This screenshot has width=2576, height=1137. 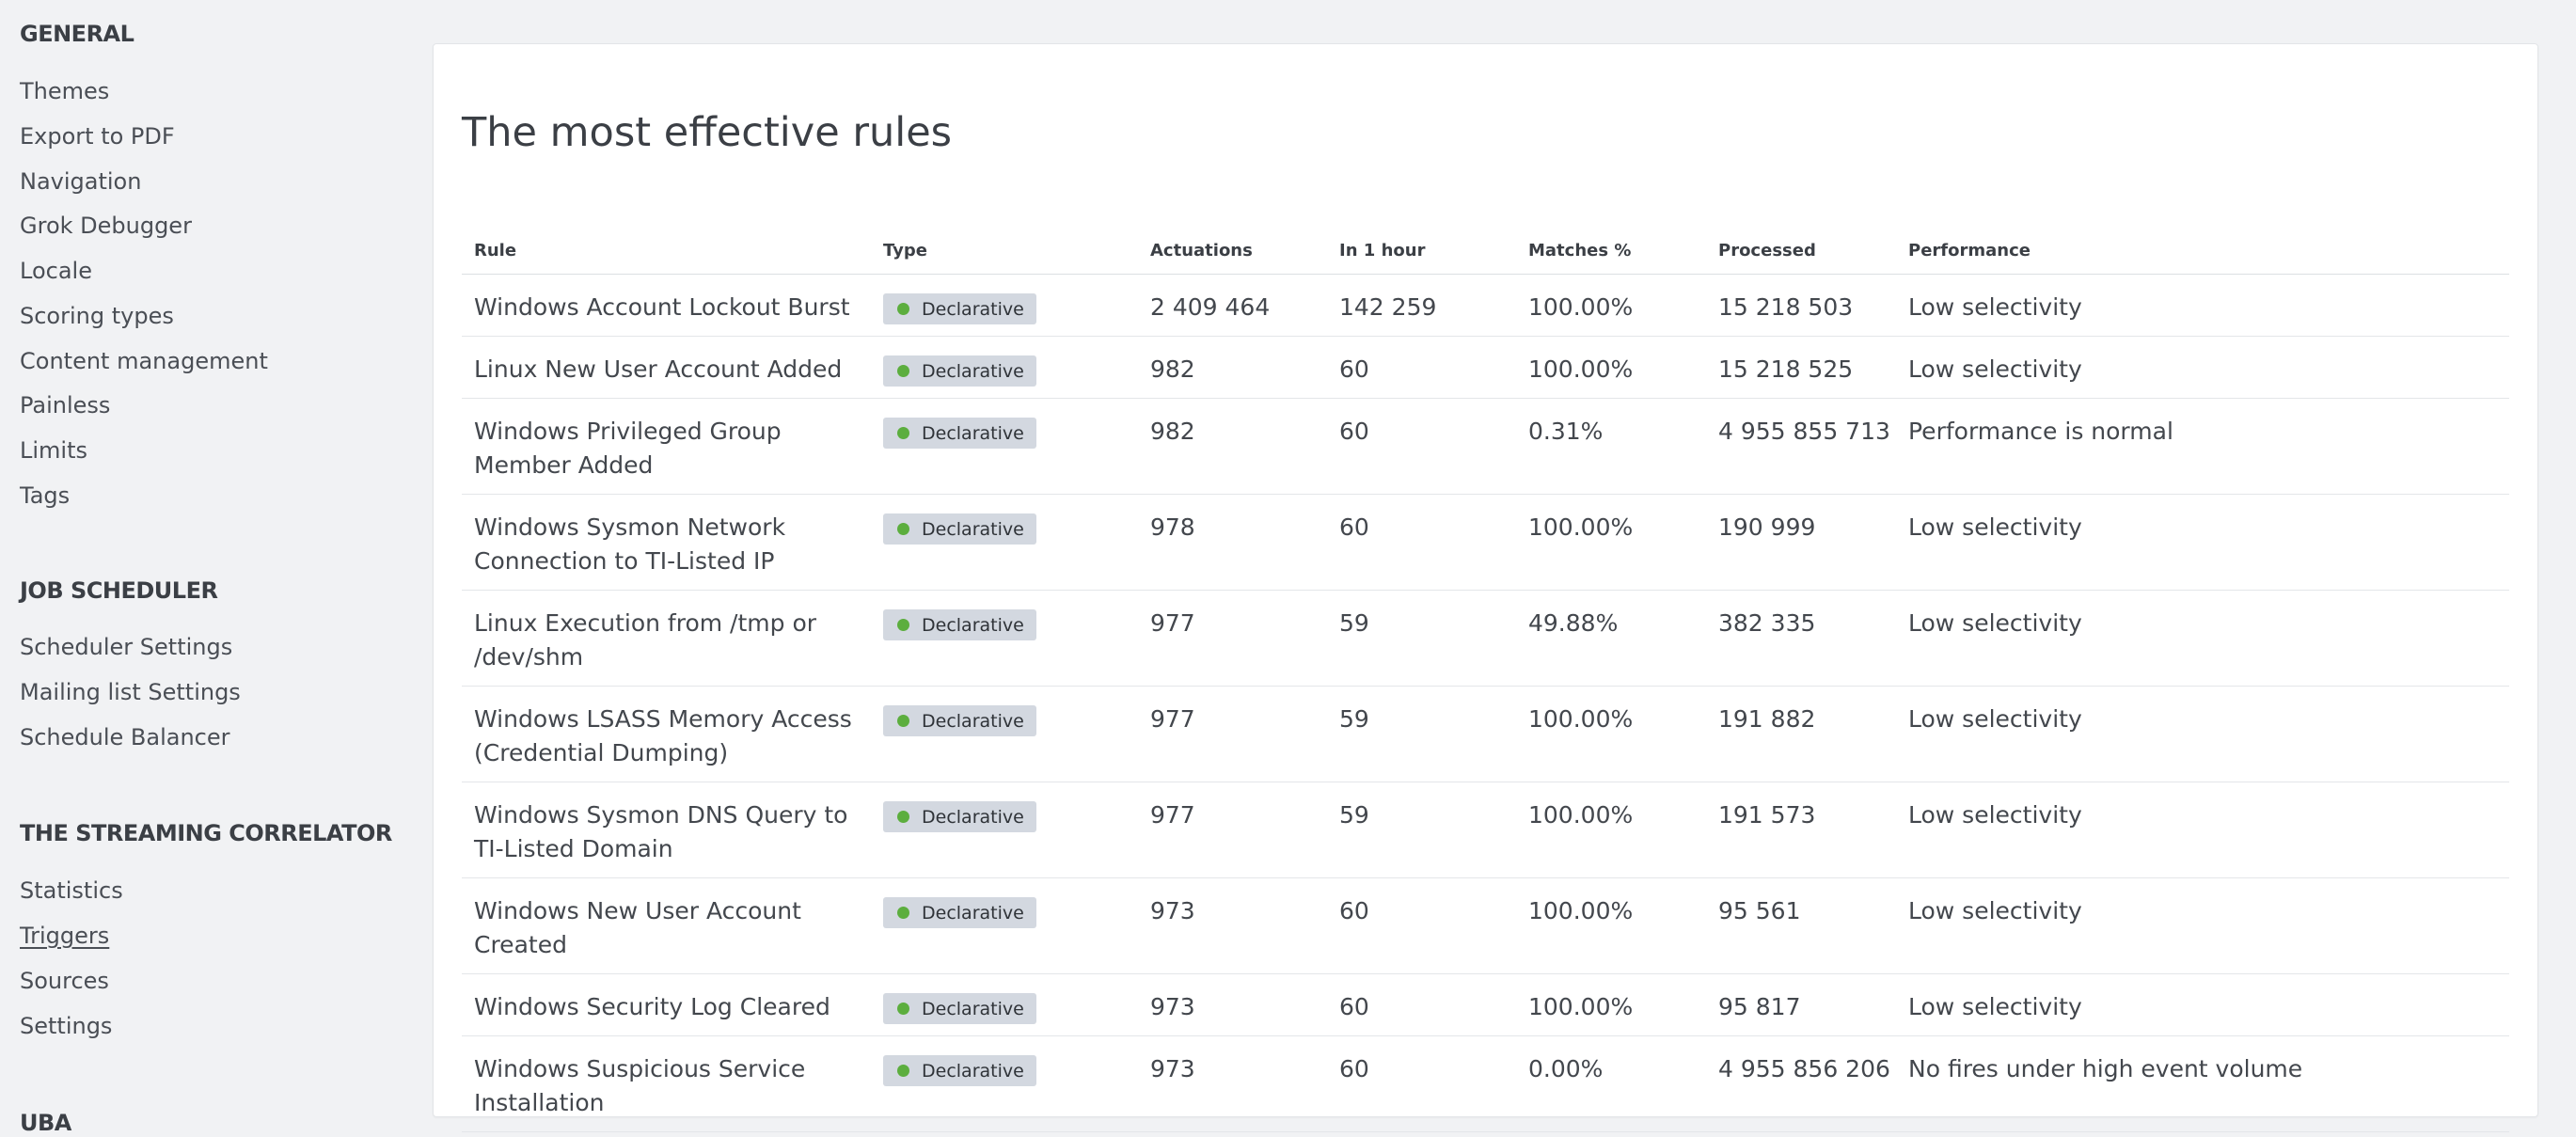 I want to click on nav-heading-uba: UBA, so click(x=45, y=1123).